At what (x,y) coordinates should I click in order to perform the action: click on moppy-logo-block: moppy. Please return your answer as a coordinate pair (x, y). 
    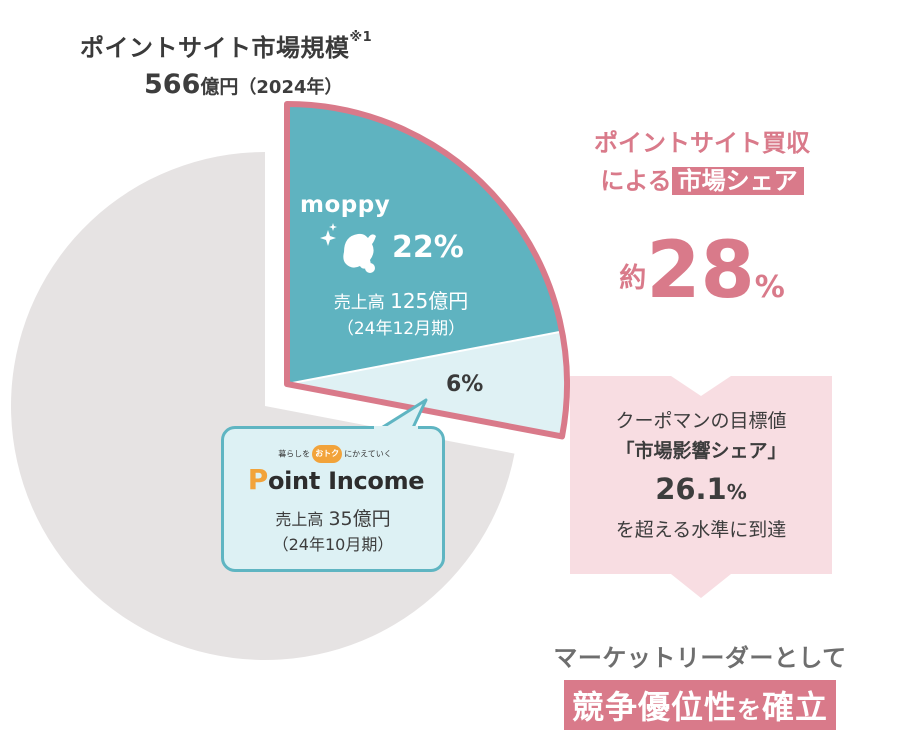
    Looking at the image, I should click on (345, 232).